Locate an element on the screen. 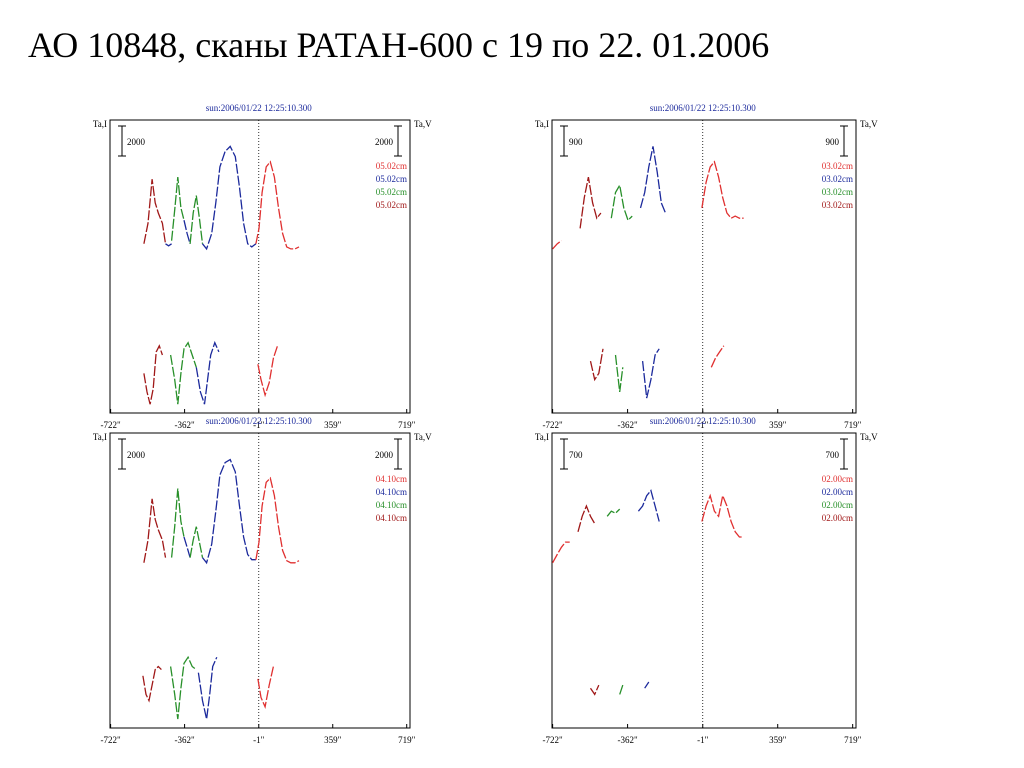  scale-value-right: 700 is located at coordinates (833, 455).